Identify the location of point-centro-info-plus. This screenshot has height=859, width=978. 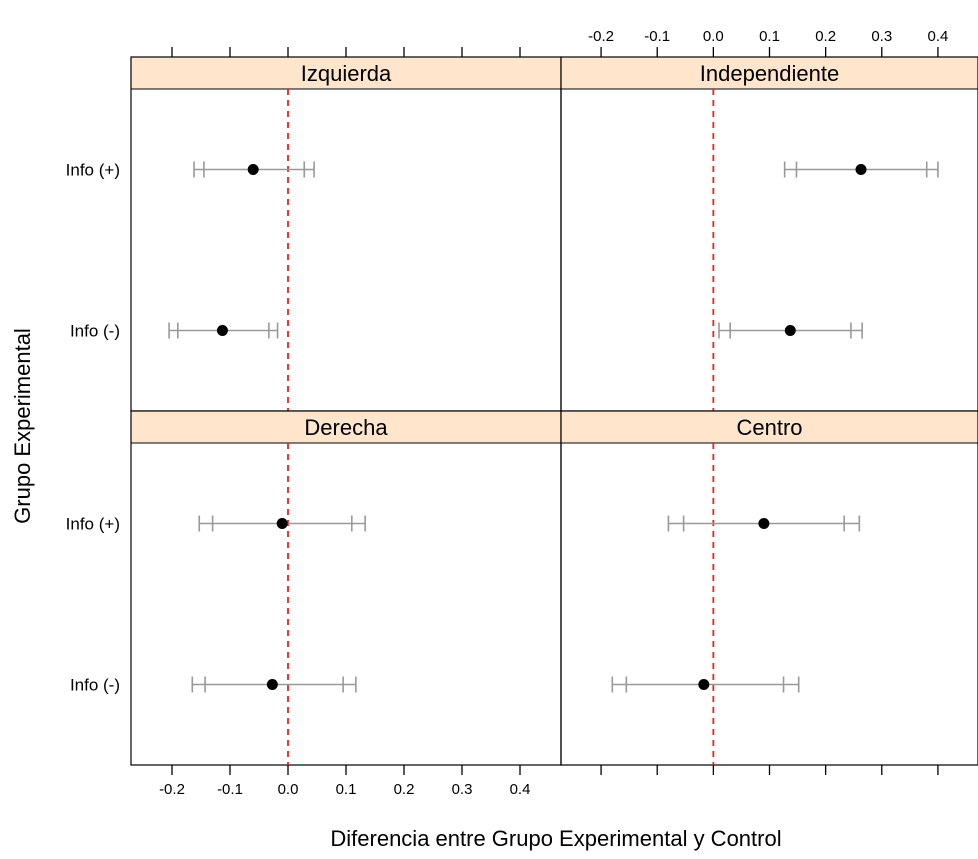
(764, 523).